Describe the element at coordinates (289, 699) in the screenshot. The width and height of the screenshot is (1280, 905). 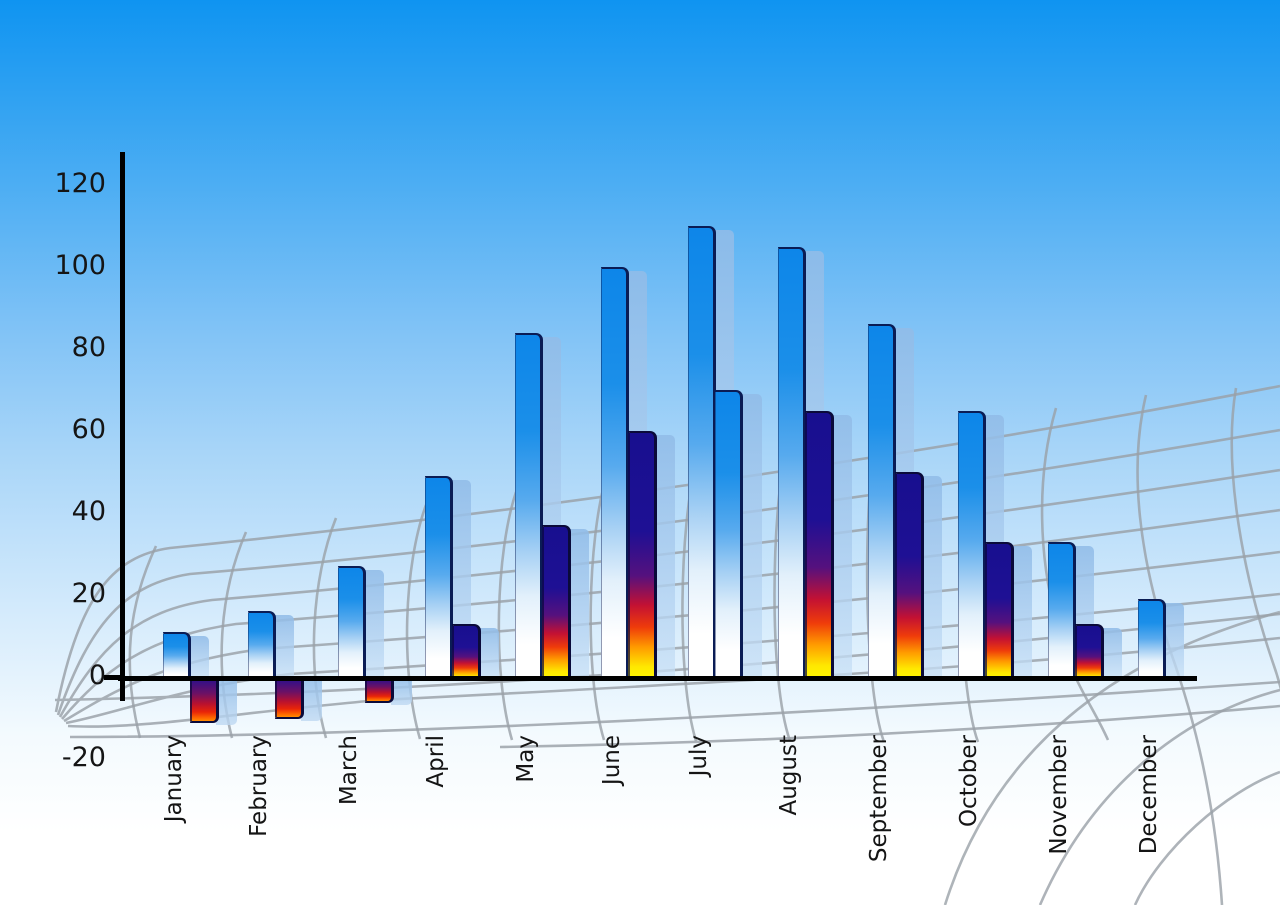
I see `bar-second-february` at that location.